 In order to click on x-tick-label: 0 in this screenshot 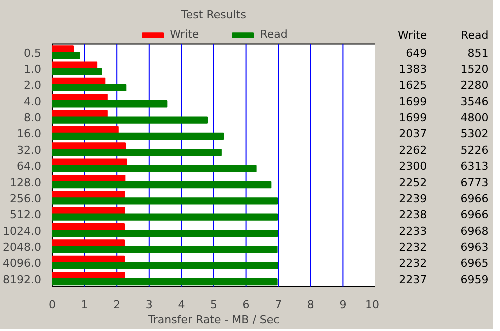, I will do `click(52, 305)`.